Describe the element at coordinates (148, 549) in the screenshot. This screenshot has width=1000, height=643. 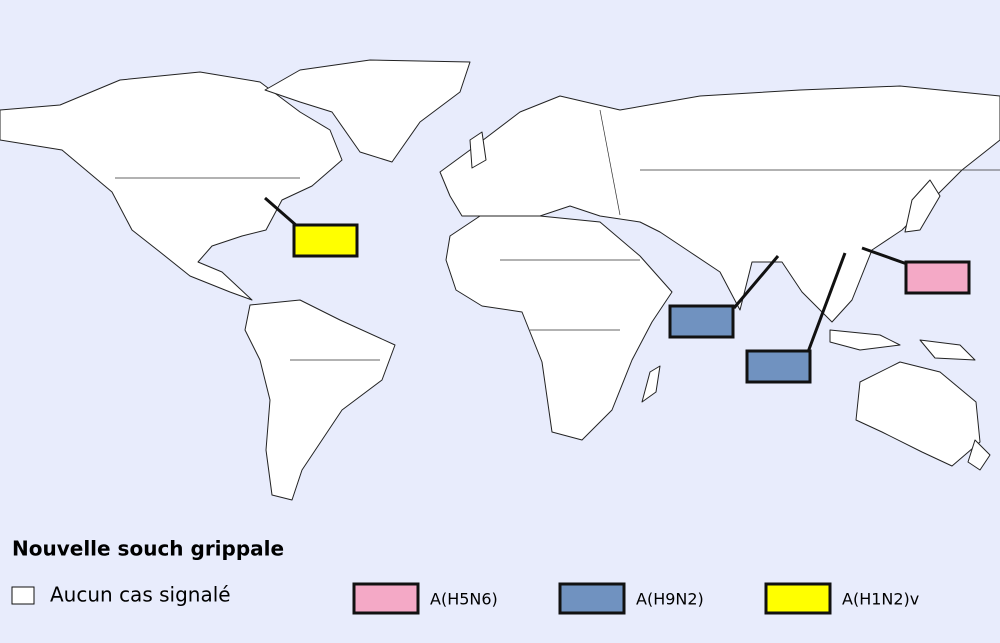
I see `legend-title: Nouvelle souch grippale` at that location.